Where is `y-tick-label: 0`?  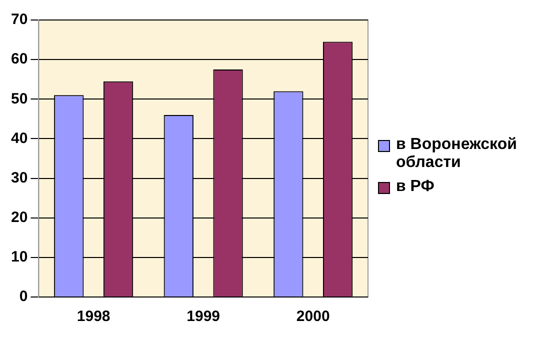
y-tick-label: 0 is located at coordinates (23, 297).